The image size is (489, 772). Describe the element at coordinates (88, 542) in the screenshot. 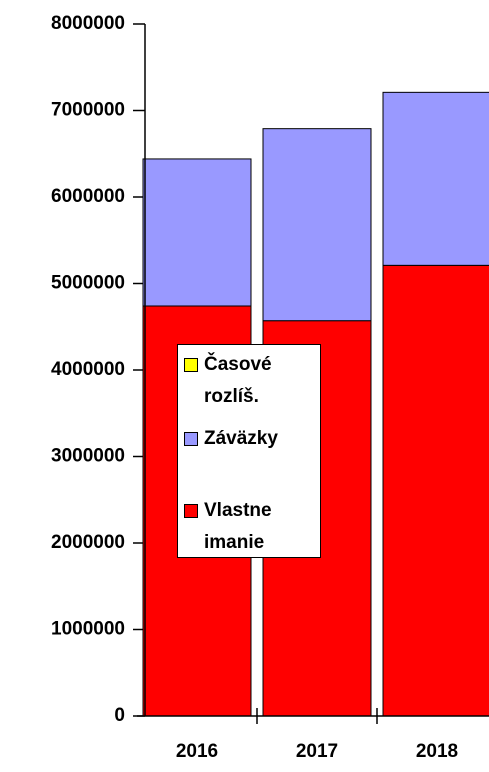

I see `y-tick-label: 2000000` at that location.